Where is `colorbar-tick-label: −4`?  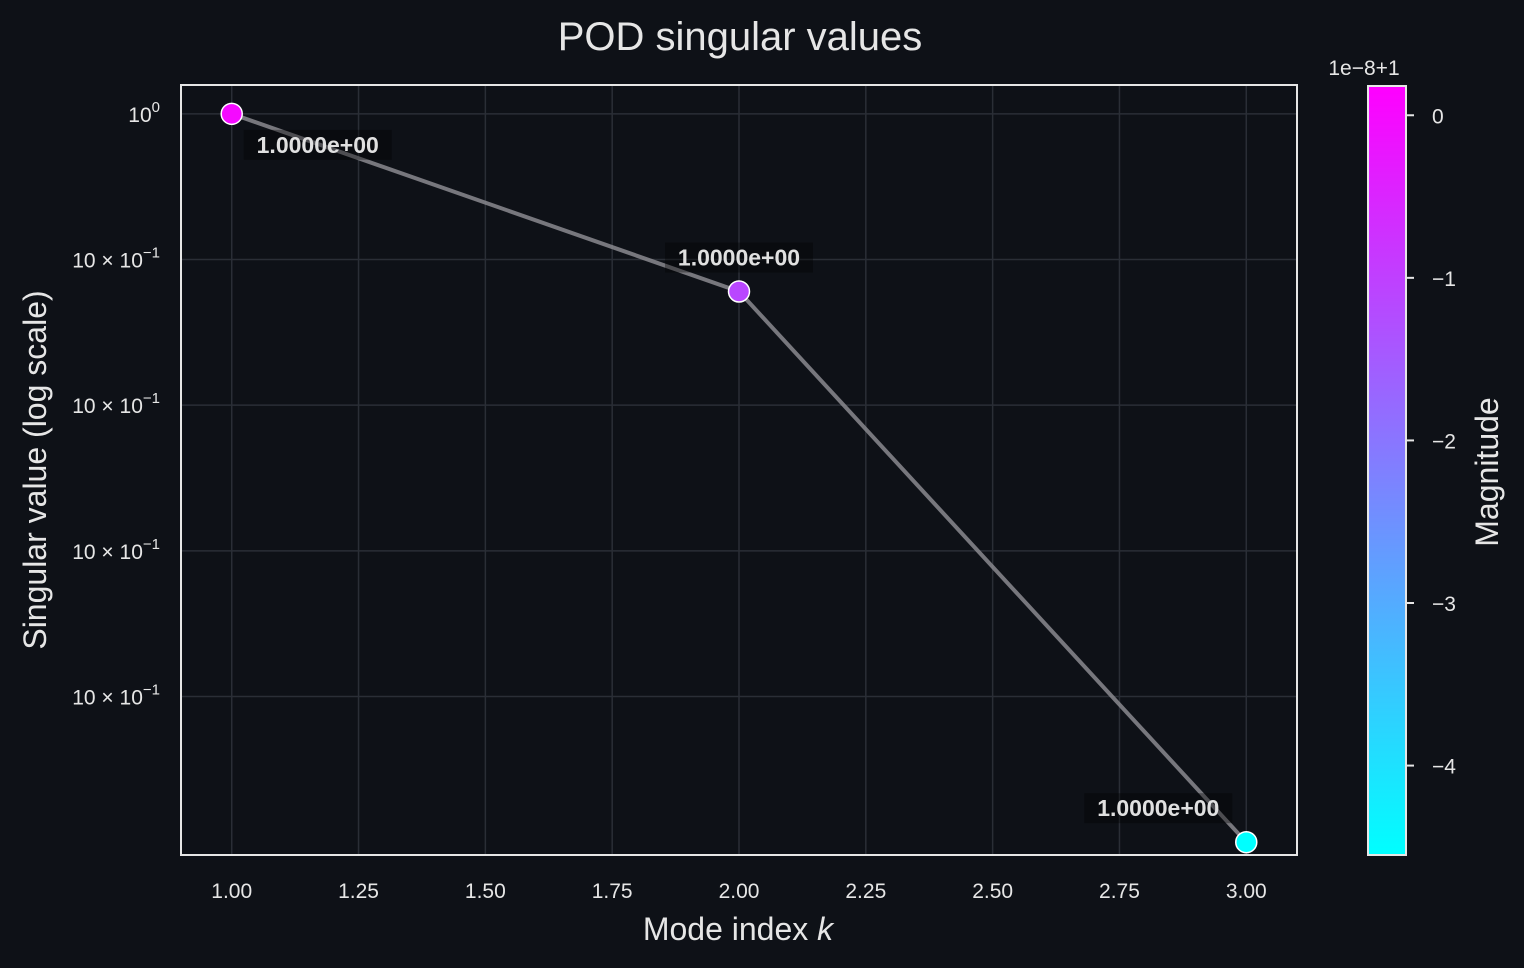
colorbar-tick-label: −4 is located at coordinates (1444, 767).